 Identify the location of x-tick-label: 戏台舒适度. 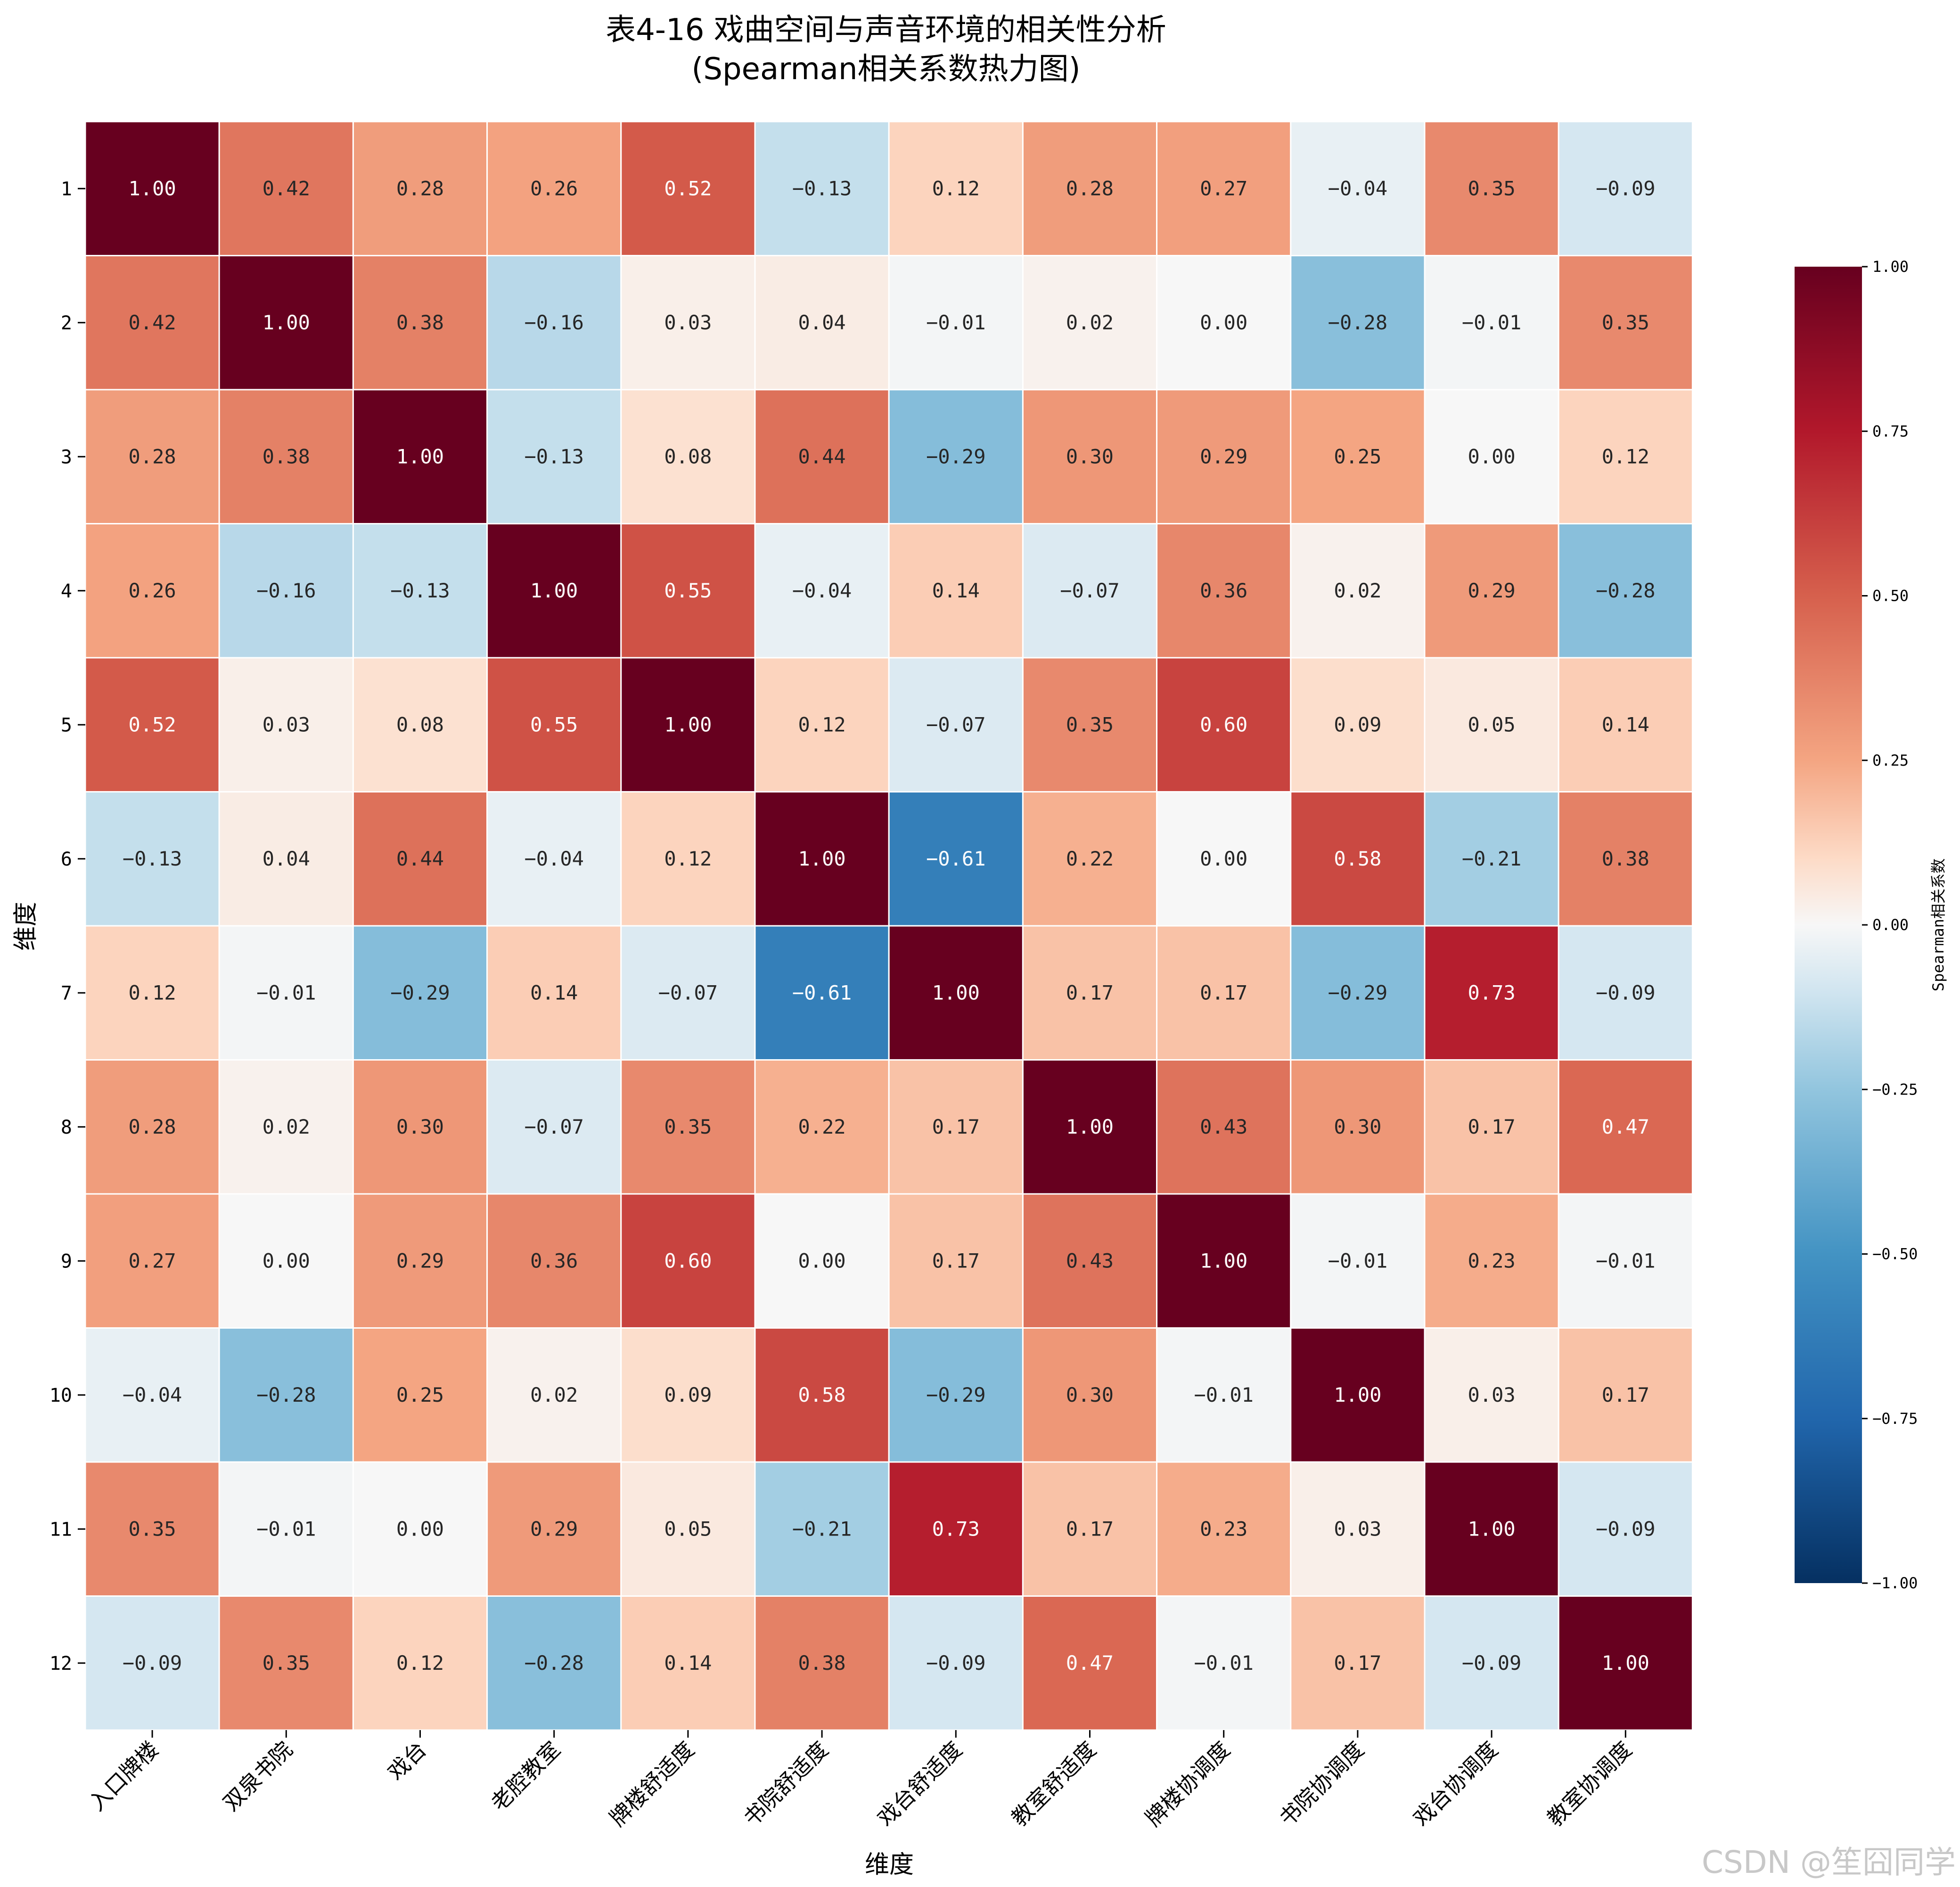
(920, 1784).